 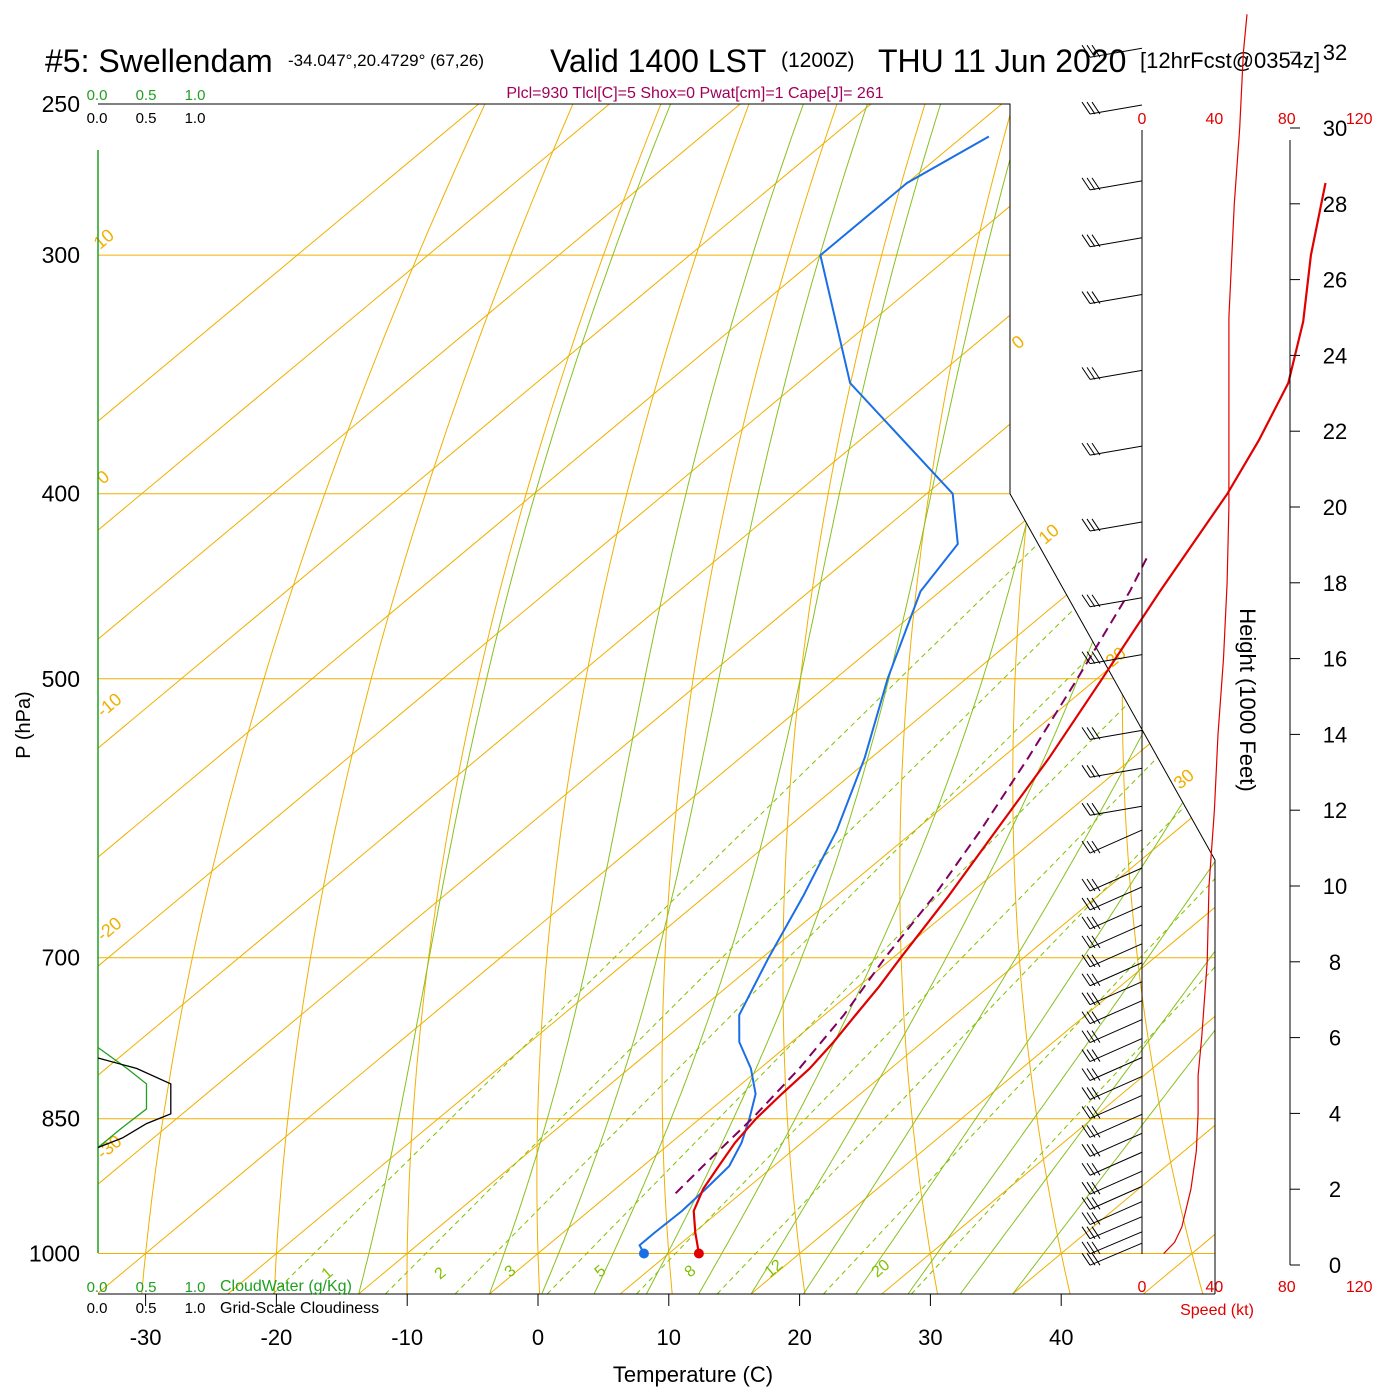 I want to click on cloud-water-tick-bottom: 0.5, so click(x=146, y=1287).